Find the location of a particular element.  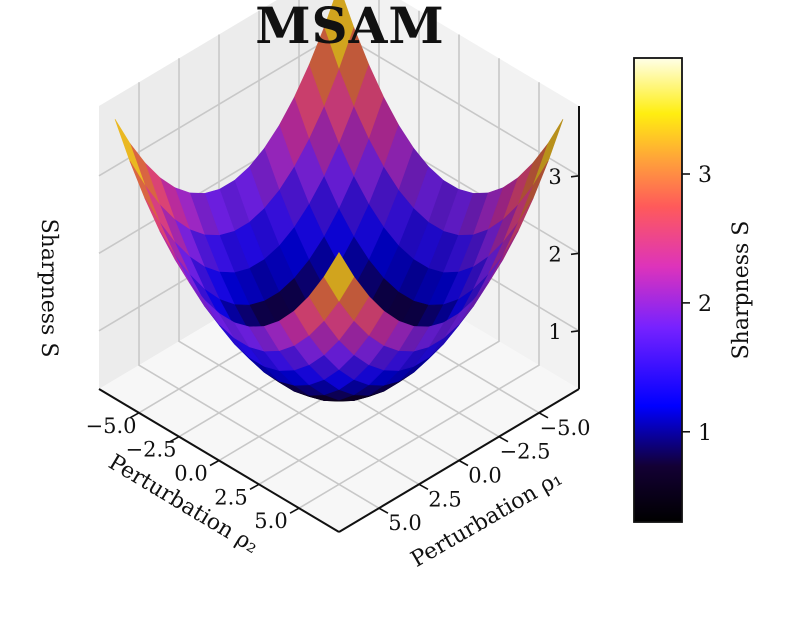

colorbar-tick-label: 3 is located at coordinates (705, 175).